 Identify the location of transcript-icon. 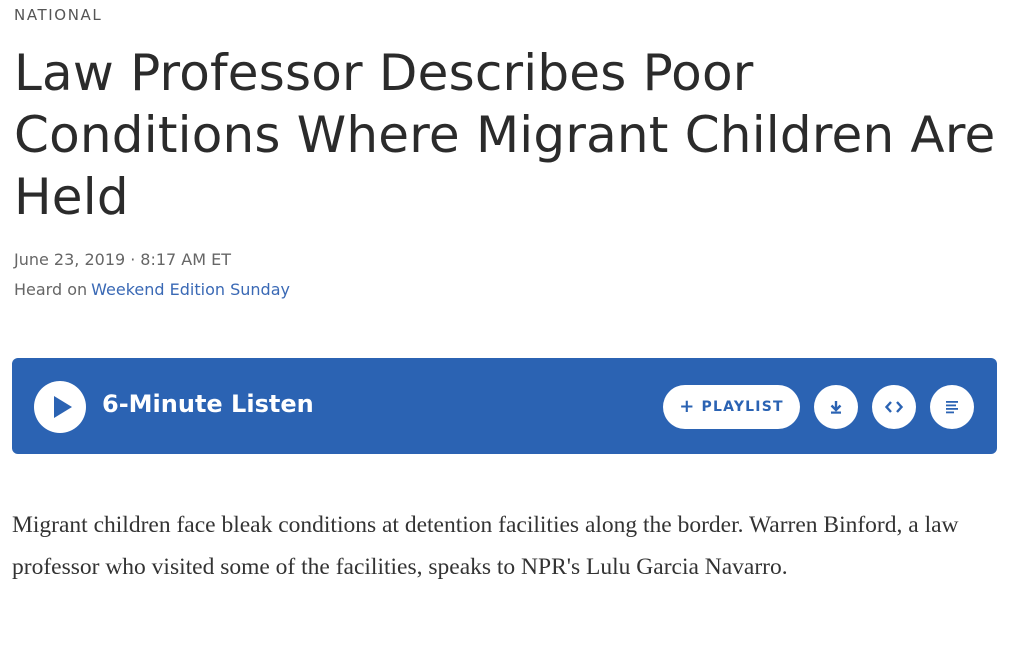
(952, 407).